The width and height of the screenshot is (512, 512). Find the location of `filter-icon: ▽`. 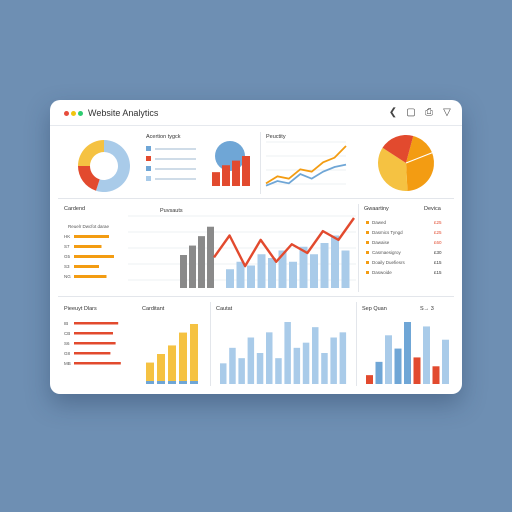

filter-icon: ▽ is located at coordinates (447, 112).